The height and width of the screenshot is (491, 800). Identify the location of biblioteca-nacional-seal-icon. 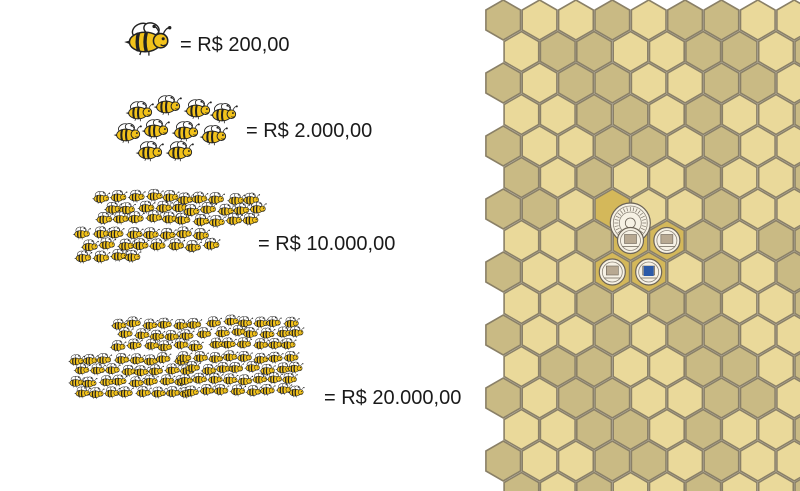
(612, 272).